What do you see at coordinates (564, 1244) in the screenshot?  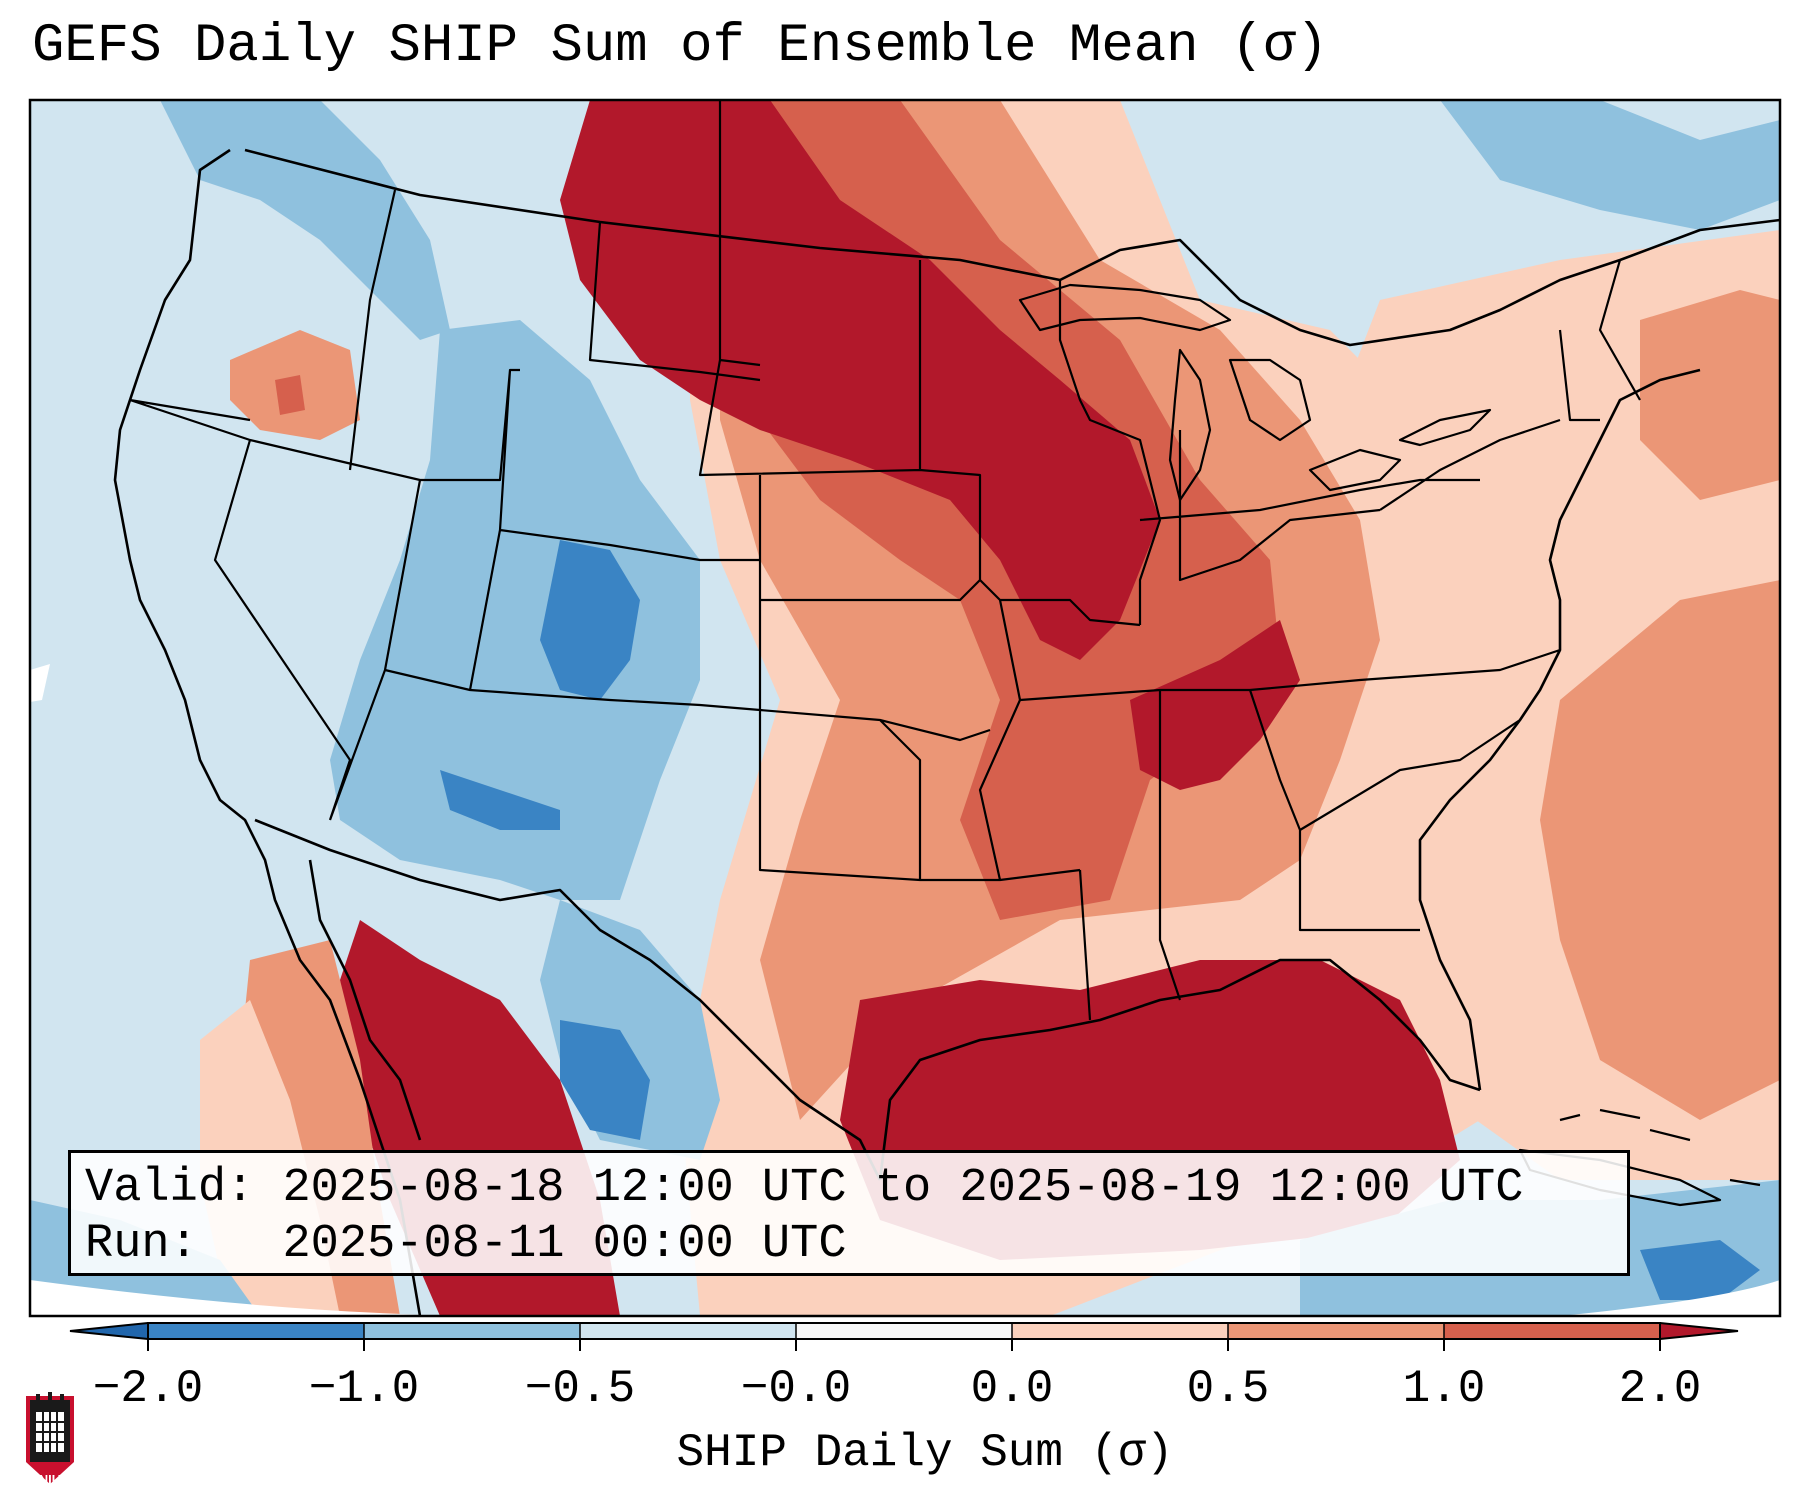 I see `run-value: 2025-08-11 00:00 UTC` at bounding box center [564, 1244].